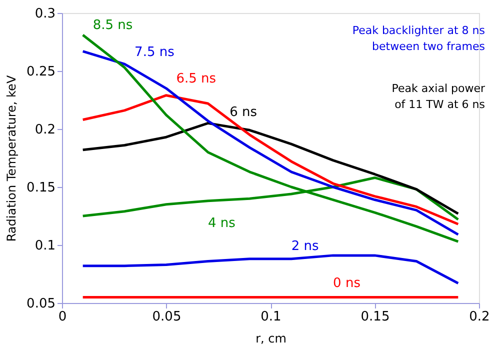 The width and height of the screenshot is (500, 349). What do you see at coordinates (419, 38) in the screenshot?
I see `annotation: Peak backlighter at 8 ns between two frames` at bounding box center [419, 38].